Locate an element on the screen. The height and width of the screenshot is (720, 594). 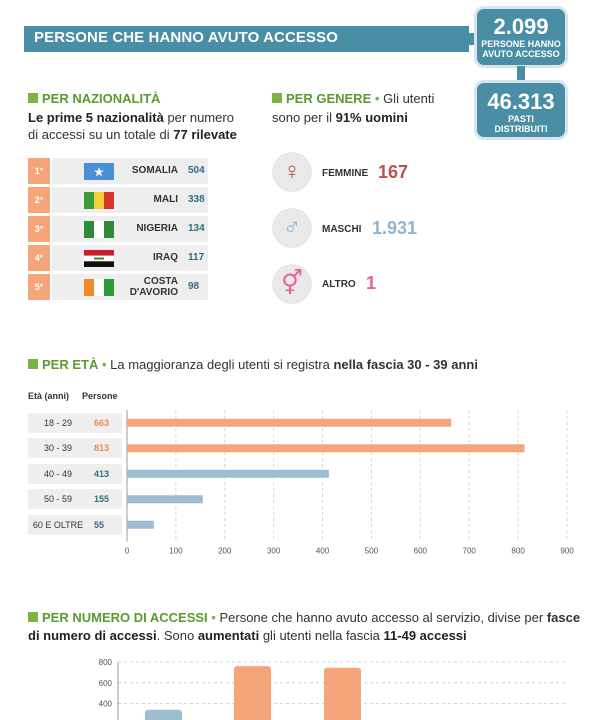
access-desc-mid-2: gli utenti nella fascia is located at coordinates (321, 635).